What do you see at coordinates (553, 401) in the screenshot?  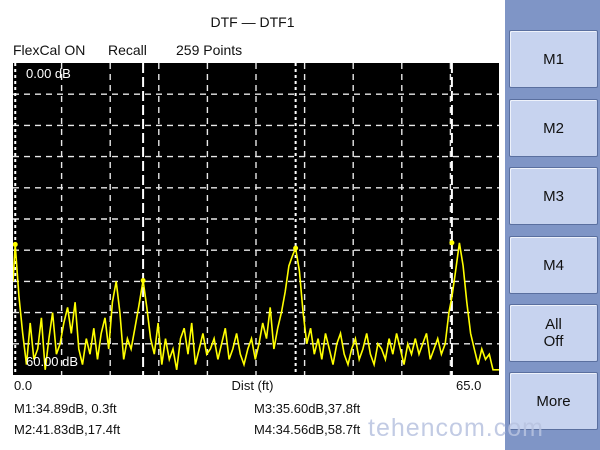 I see `softkey-more: More` at bounding box center [553, 401].